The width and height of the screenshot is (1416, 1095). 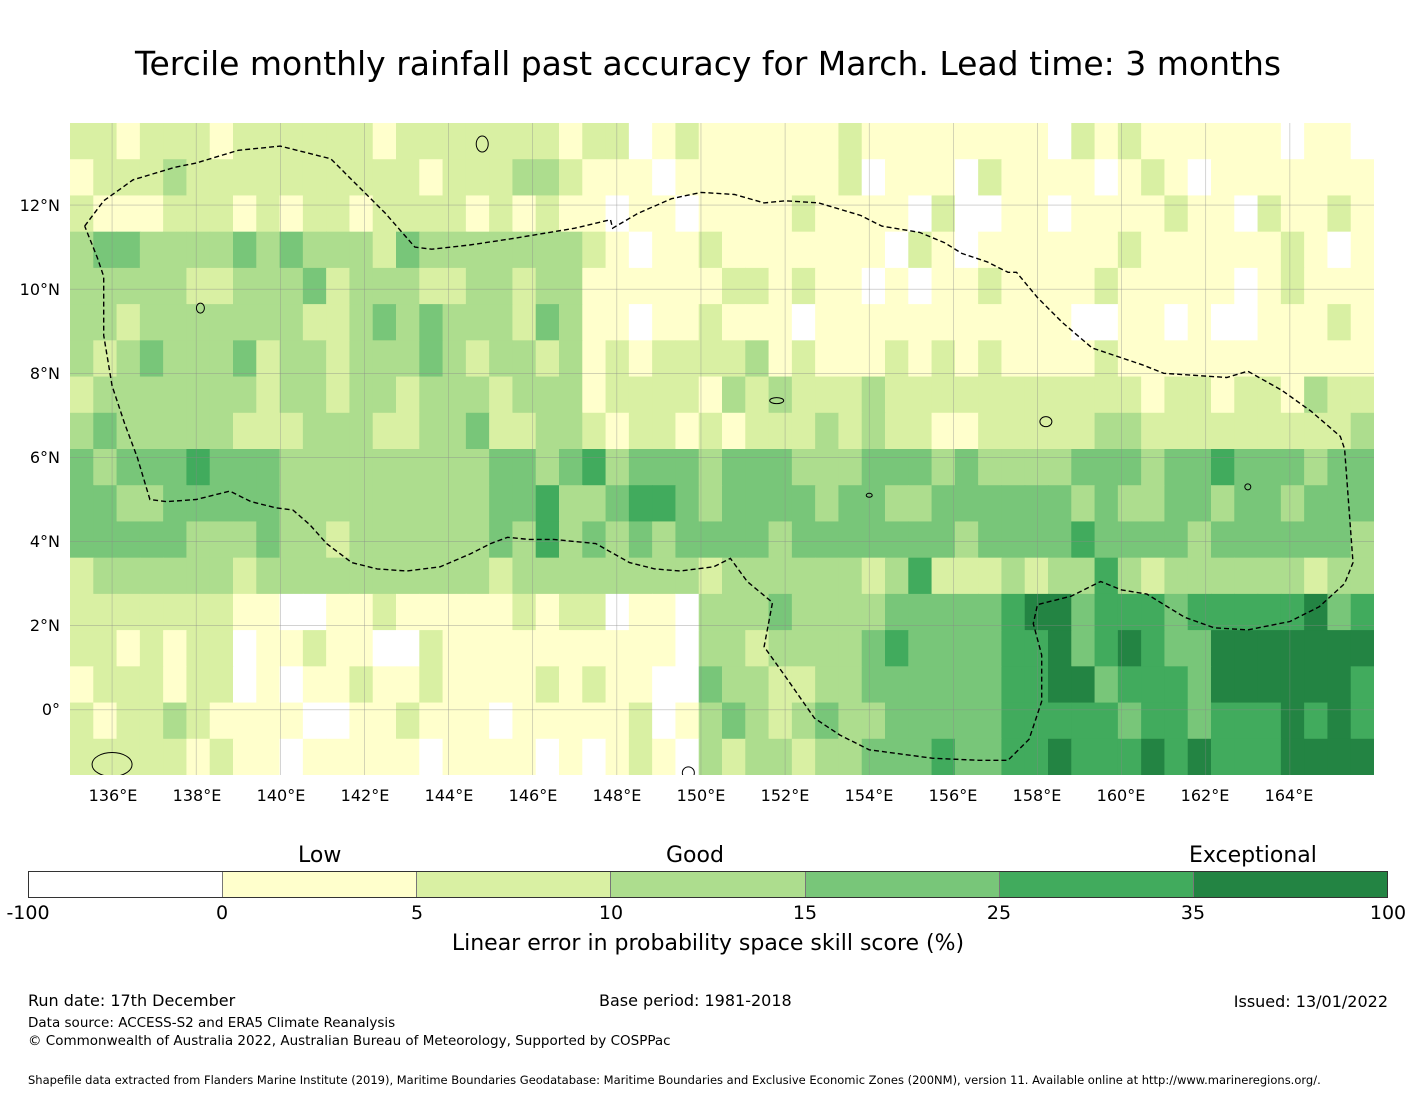 I want to click on colorbar-low-label: Low, so click(x=320, y=855).